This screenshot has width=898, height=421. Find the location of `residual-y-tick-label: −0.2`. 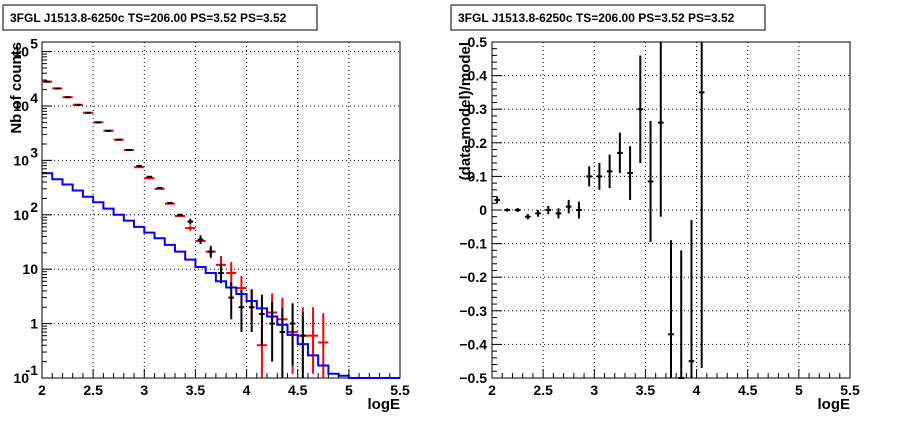

residual-y-tick-label: −0.2 is located at coordinates (473, 277).